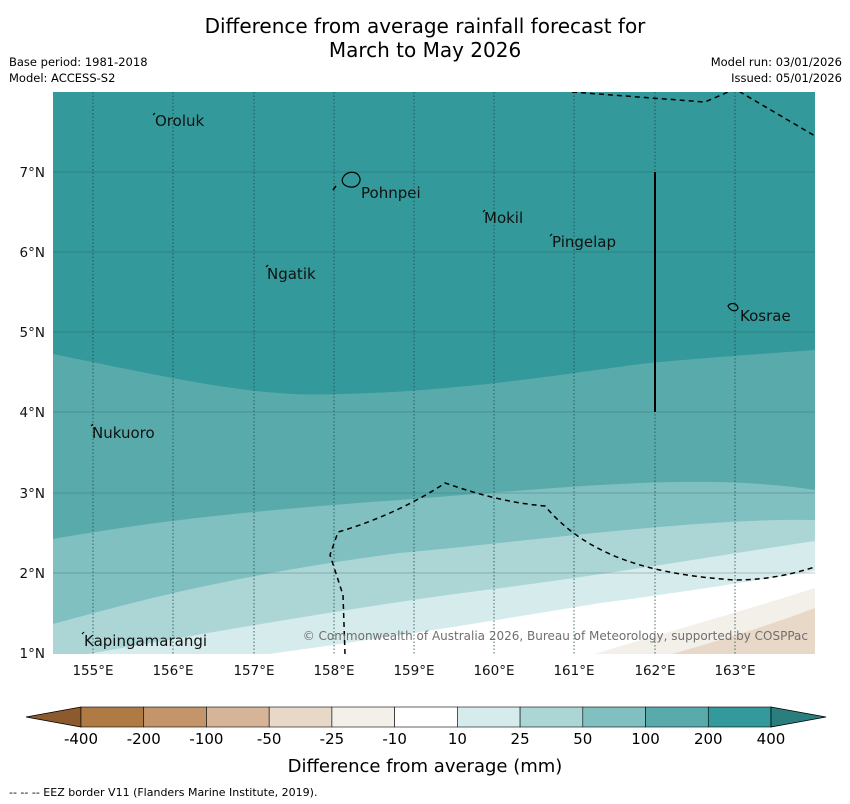 This screenshot has height=804, width=850. I want to click on model-run: Model run: 03/01/2026, so click(776, 62).